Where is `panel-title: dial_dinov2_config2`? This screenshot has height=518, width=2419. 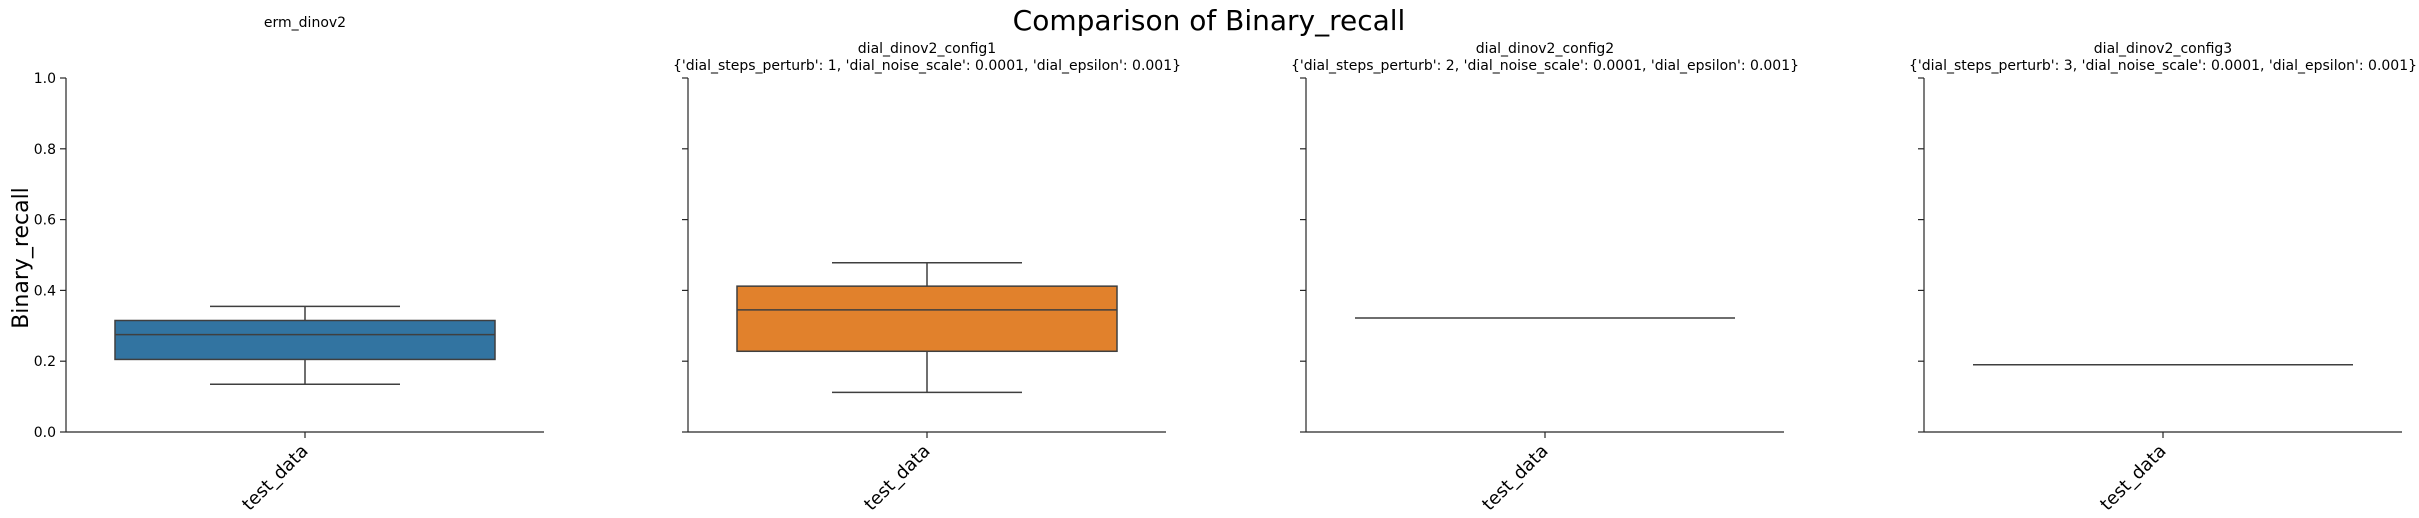
panel-title: dial_dinov2_config2 is located at coordinates (1545, 49).